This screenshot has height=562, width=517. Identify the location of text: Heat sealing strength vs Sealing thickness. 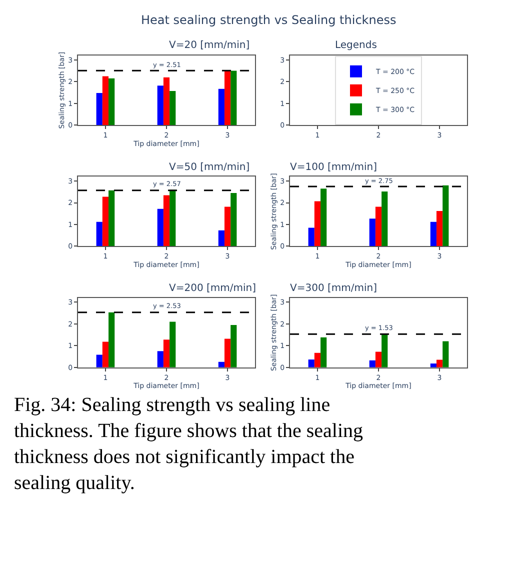
(268, 20).